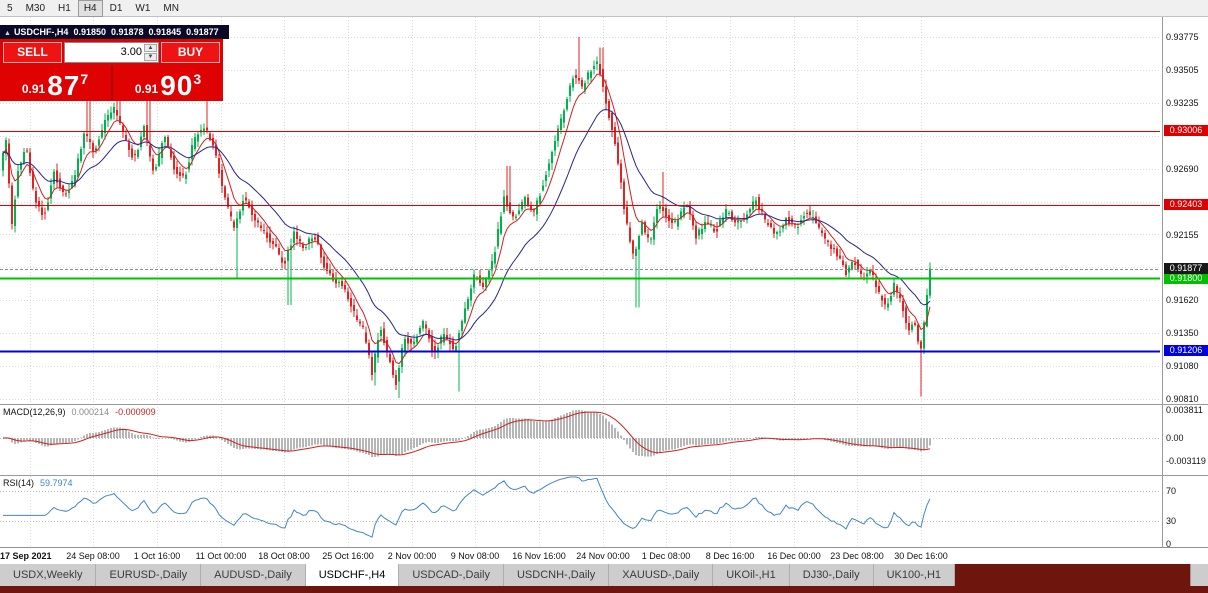  Describe the element at coordinates (146, 89) in the screenshot. I see `buy-price-prefix: 0.91` at that location.